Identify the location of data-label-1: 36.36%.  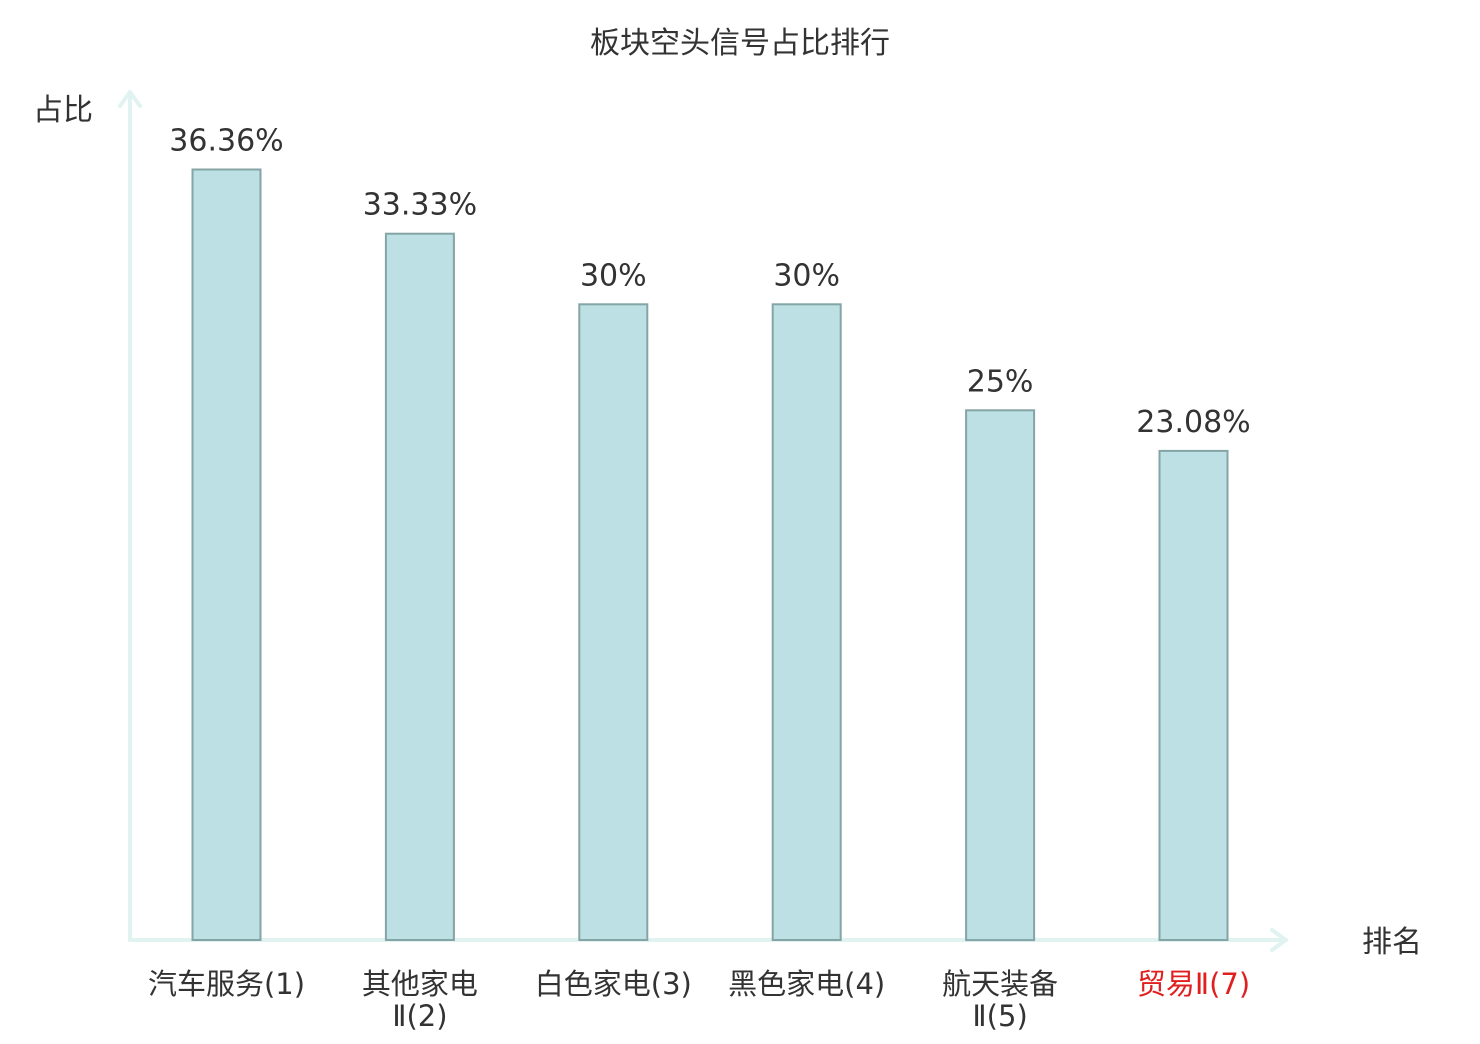
(226, 141).